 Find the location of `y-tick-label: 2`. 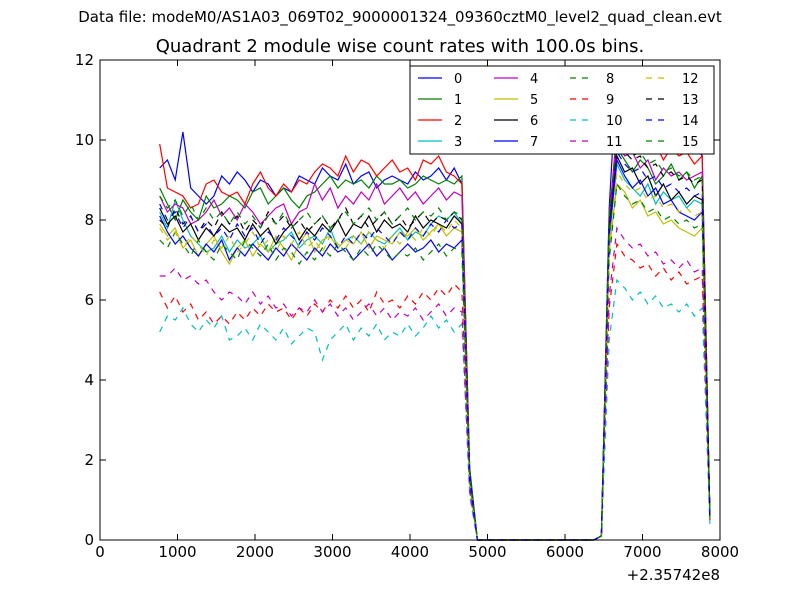

y-tick-label: 2 is located at coordinates (89, 460).